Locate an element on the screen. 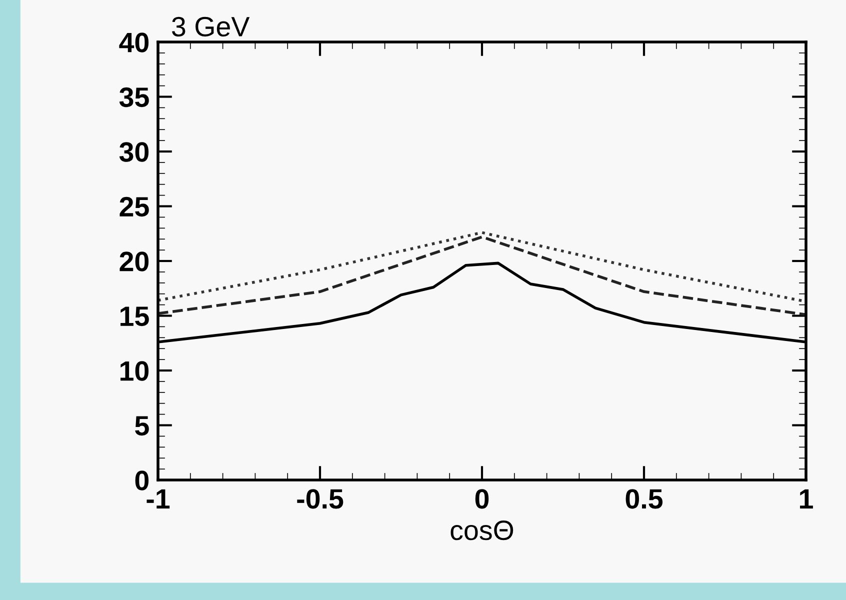  y-tick-label: 0 is located at coordinates (142, 480).